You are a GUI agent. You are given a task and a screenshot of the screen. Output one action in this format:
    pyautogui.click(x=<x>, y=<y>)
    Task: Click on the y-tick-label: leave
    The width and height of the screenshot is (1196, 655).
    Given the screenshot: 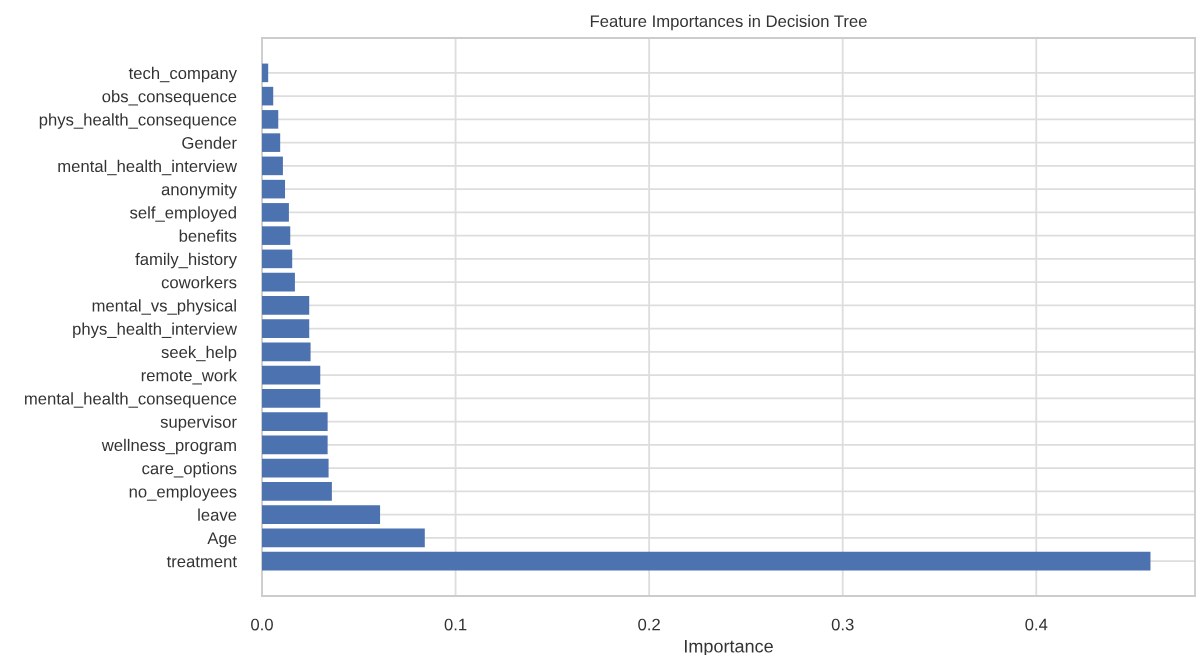 What is the action you would take?
    pyautogui.click(x=217, y=514)
    